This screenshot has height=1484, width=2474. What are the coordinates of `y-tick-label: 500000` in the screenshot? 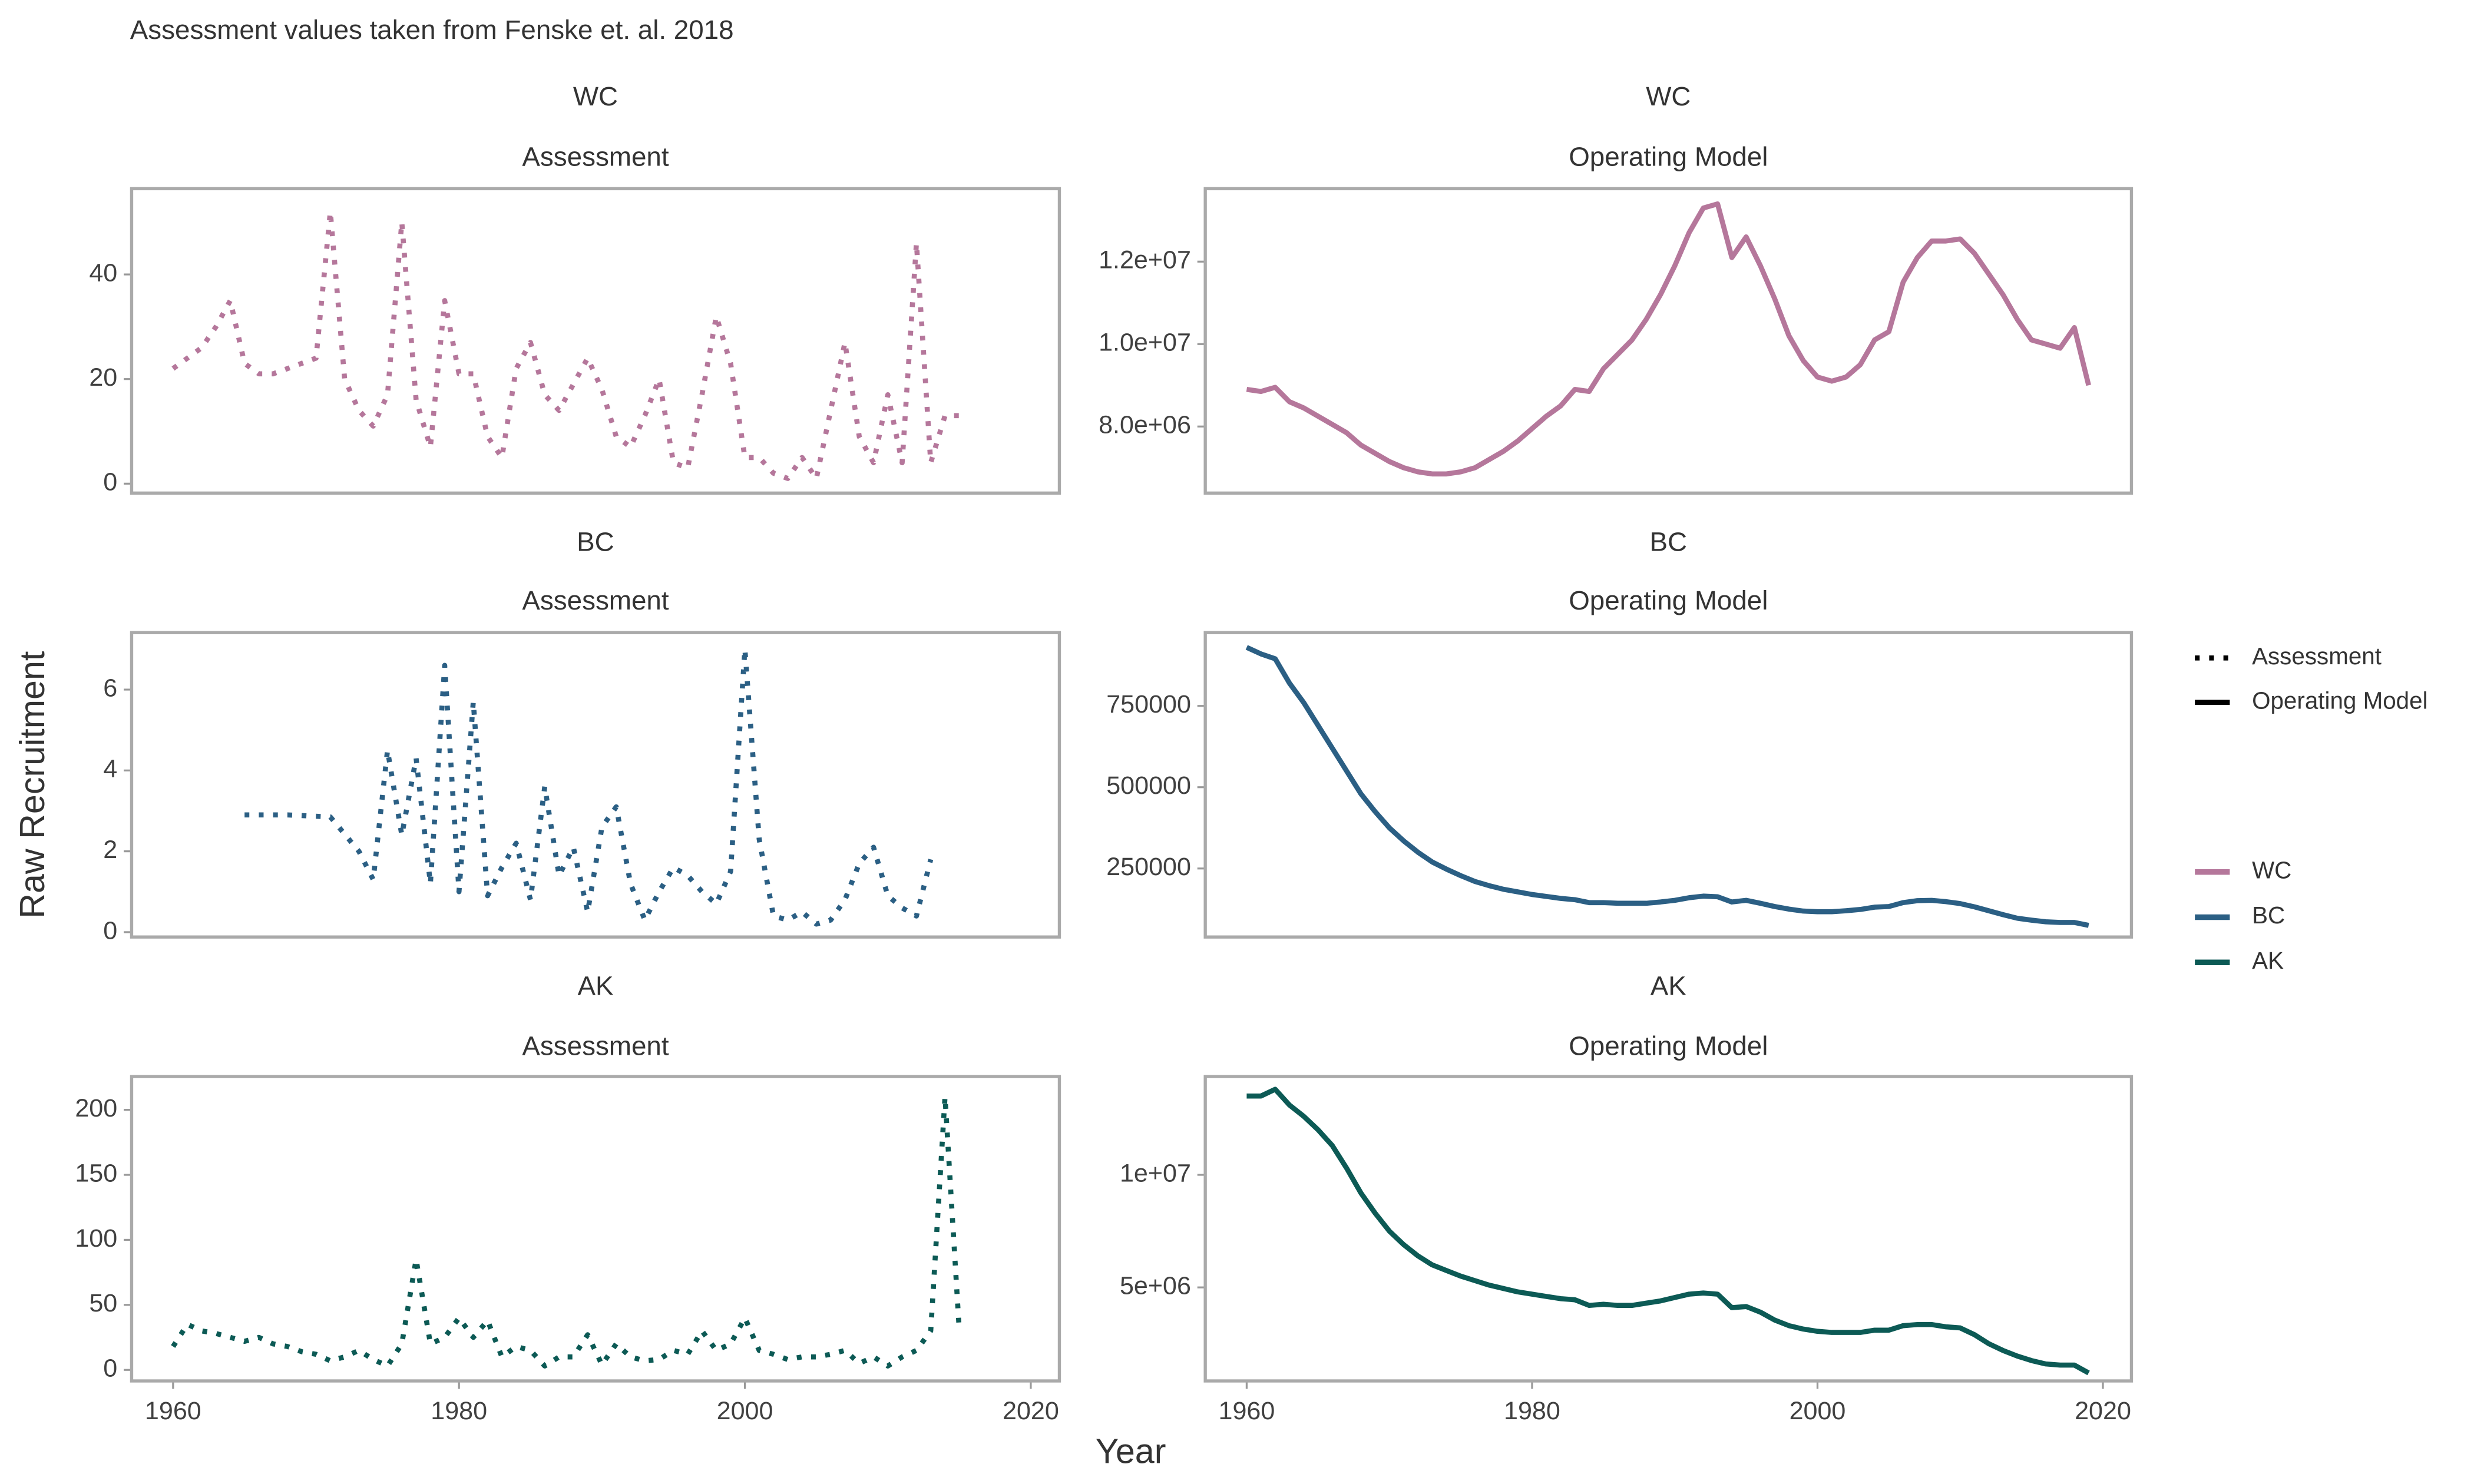 It's located at (1148, 786).